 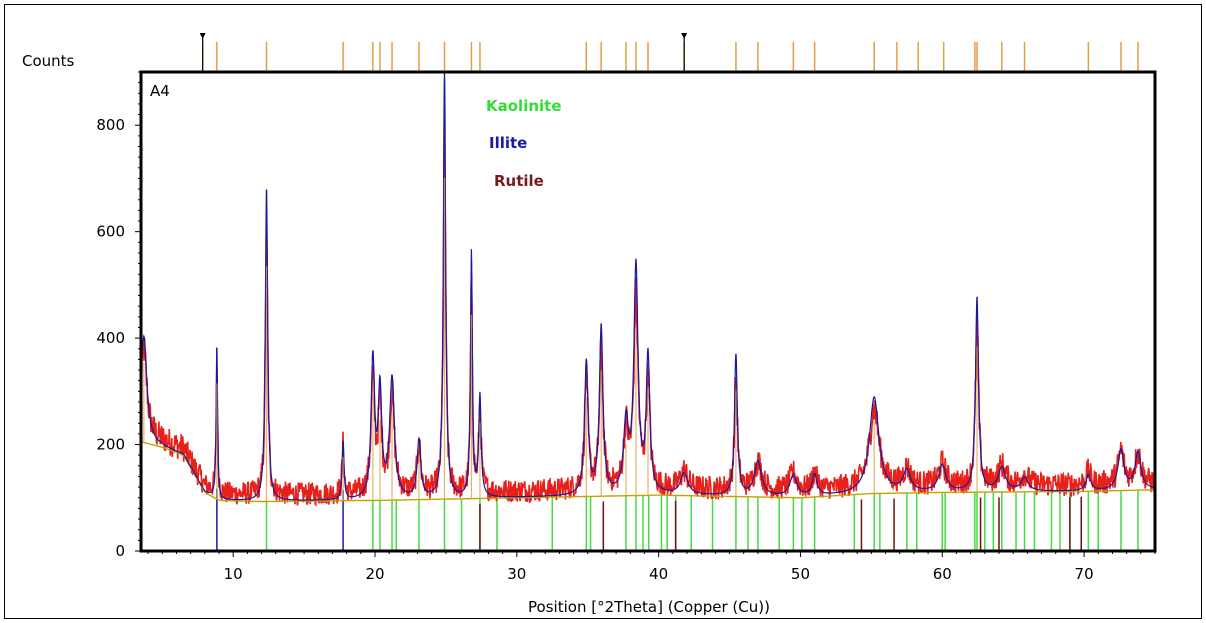 What do you see at coordinates (524, 106) in the screenshot?
I see `legend-item-kaolinite: Kaolinite` at bounding box center [524, 106].